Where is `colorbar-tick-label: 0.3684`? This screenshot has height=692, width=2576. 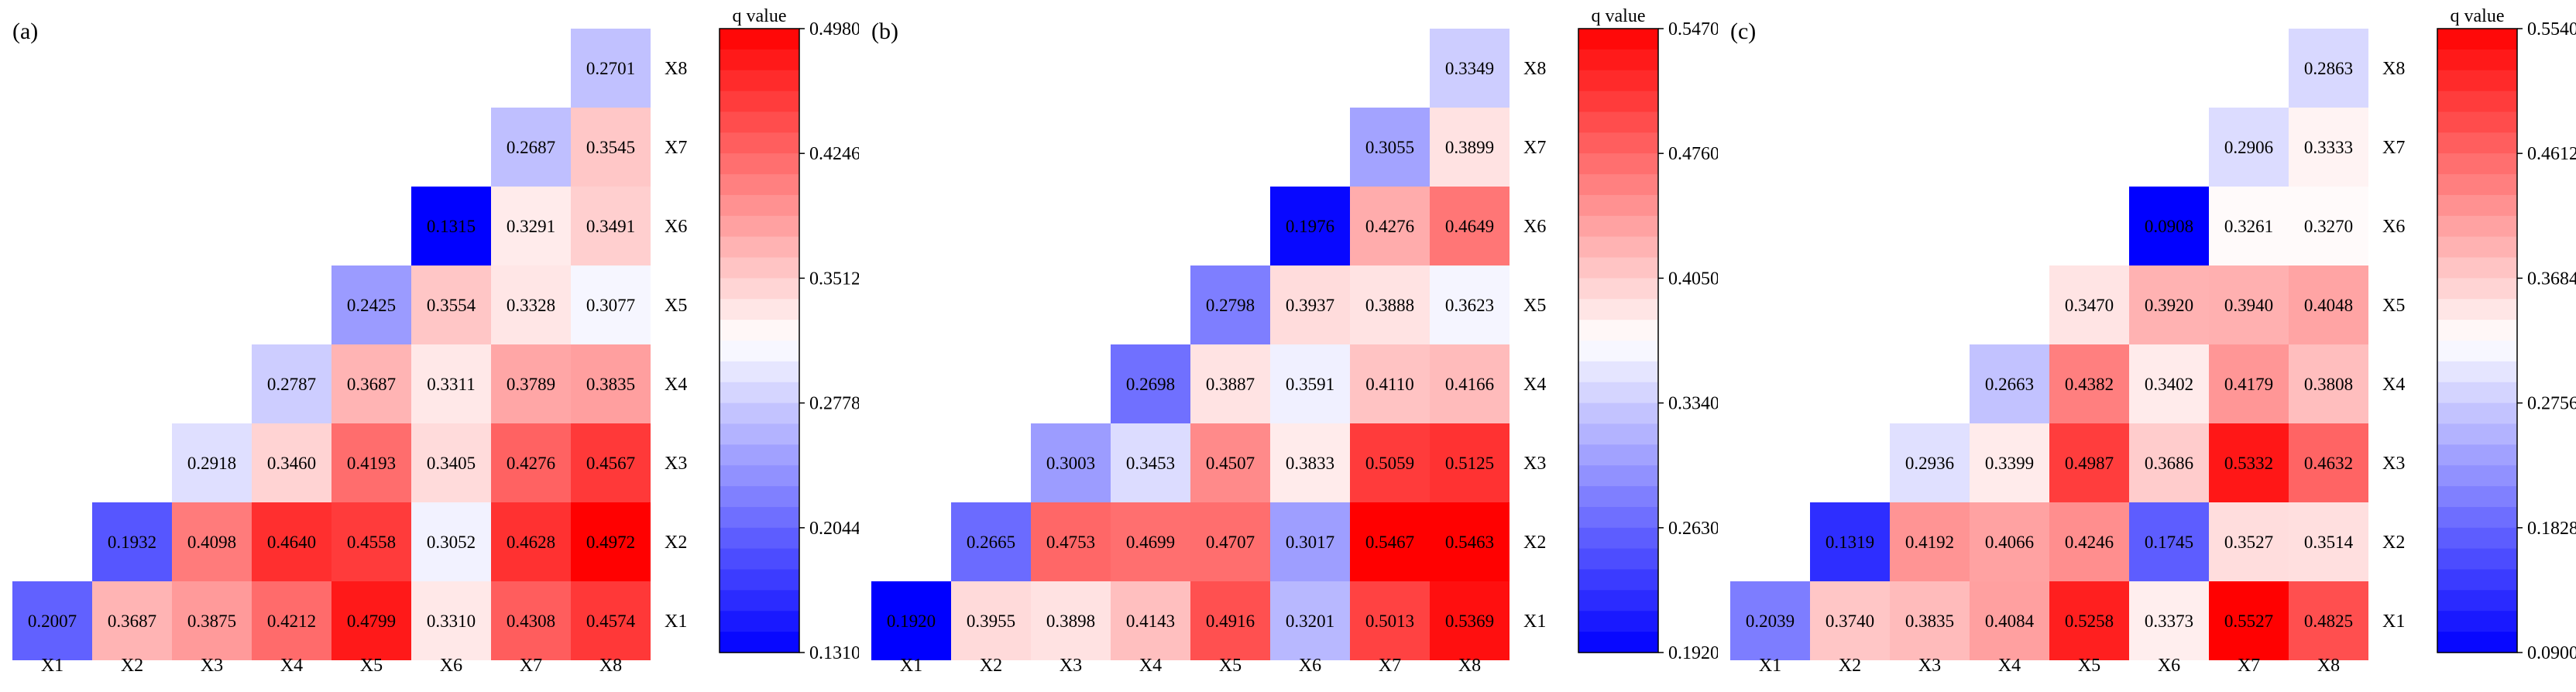
colorbar-tick-label: 0.3684 is located at coordinates (2551, 279).